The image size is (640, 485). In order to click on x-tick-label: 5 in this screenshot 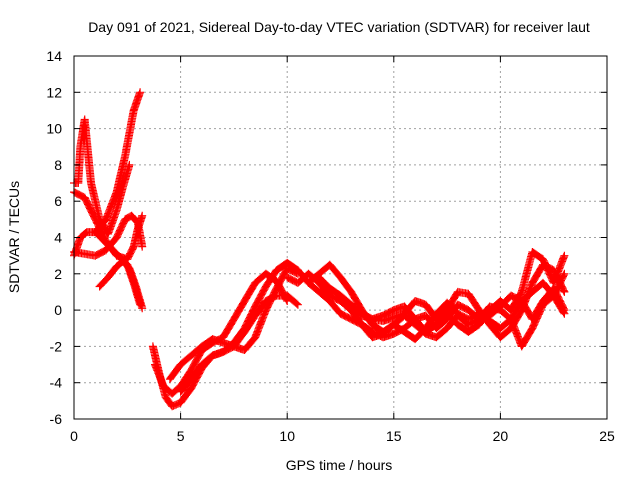, I will do `click(181, 436)`.